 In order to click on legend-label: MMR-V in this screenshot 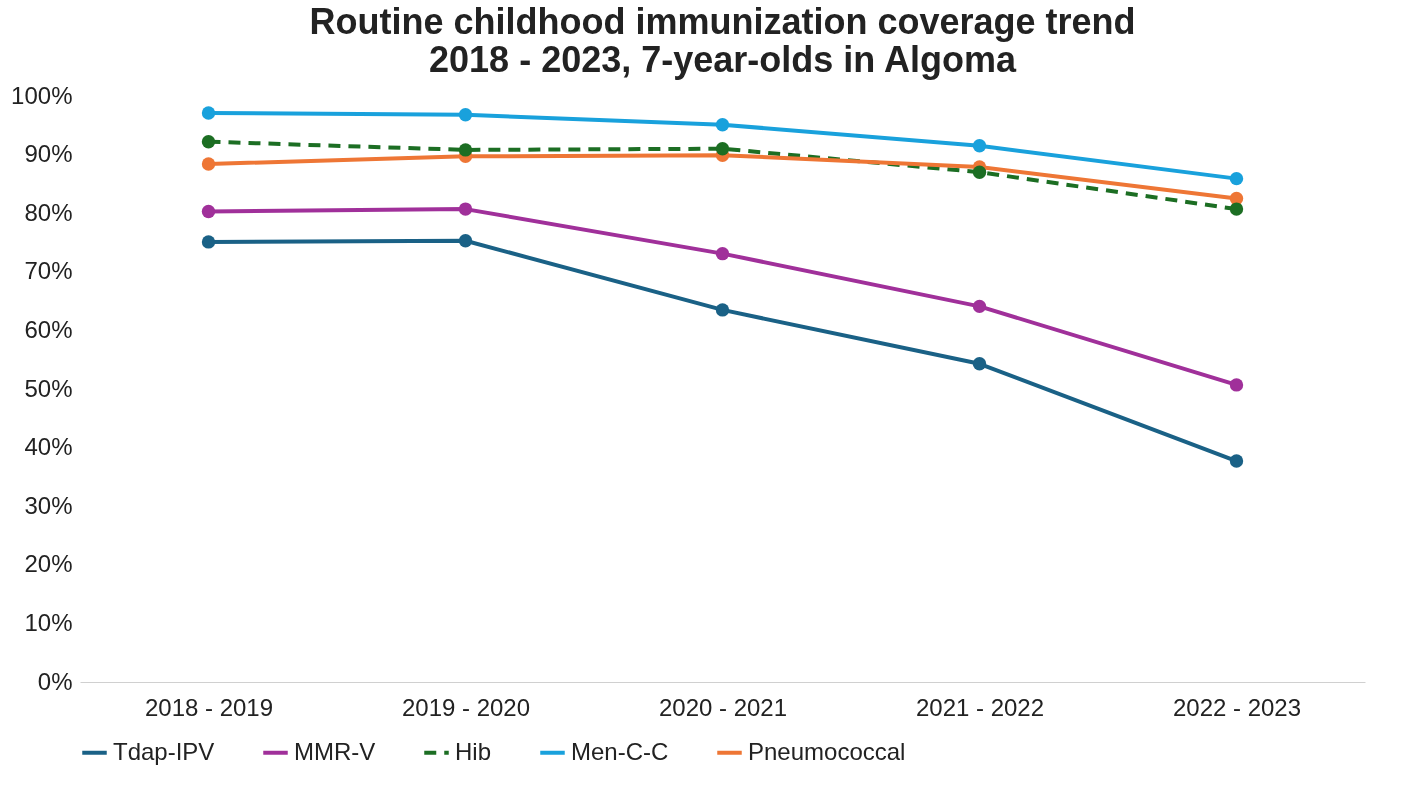, I will do `click(335, 751)`.